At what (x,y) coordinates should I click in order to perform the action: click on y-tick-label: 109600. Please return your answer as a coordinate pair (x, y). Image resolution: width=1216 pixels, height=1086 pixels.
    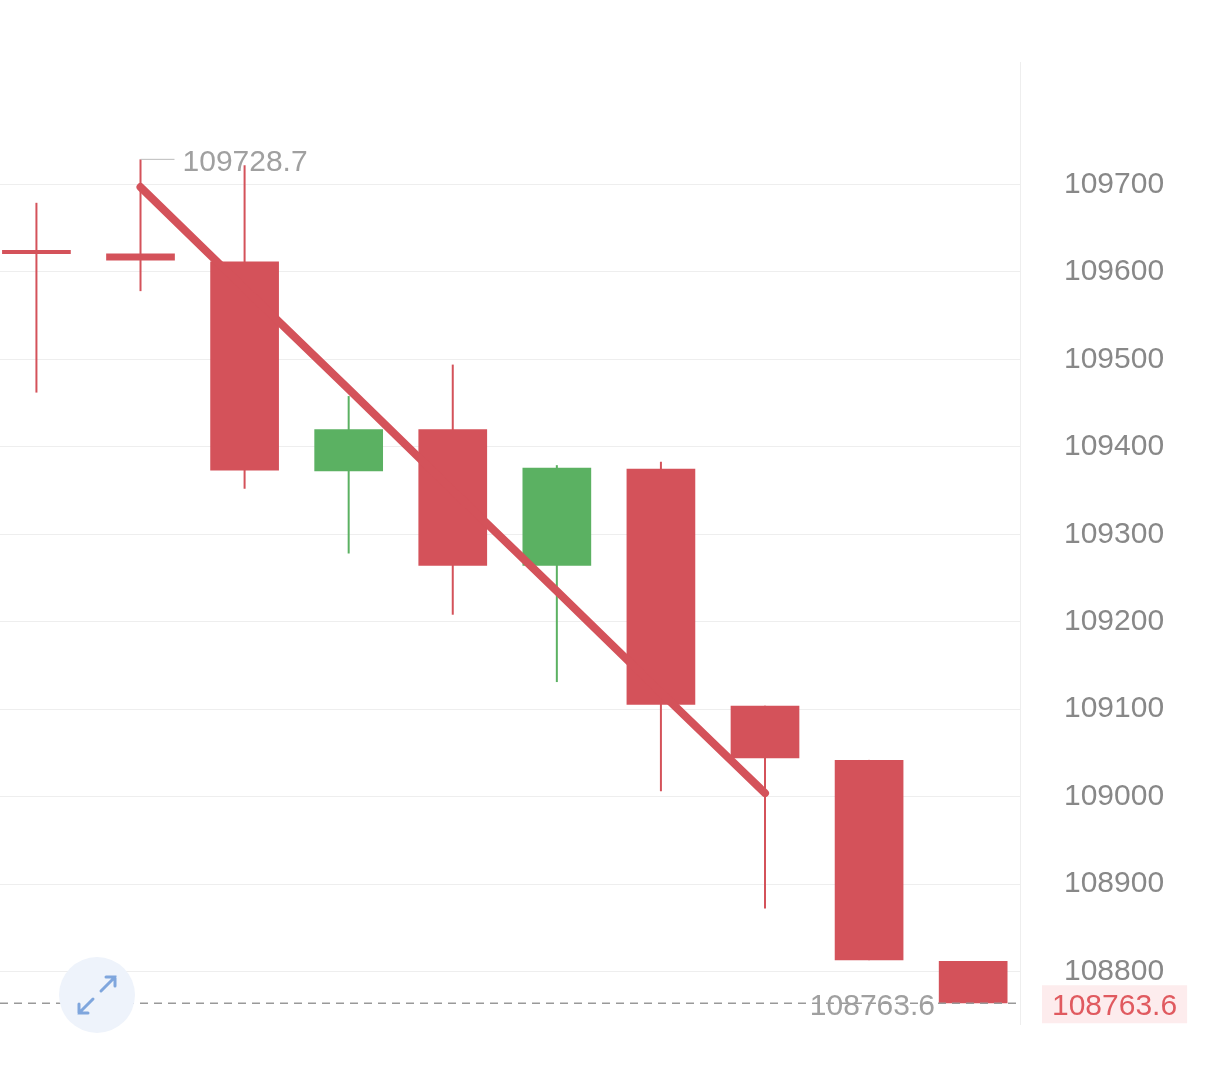
    Looking at the image, I should click on (1114, 270).